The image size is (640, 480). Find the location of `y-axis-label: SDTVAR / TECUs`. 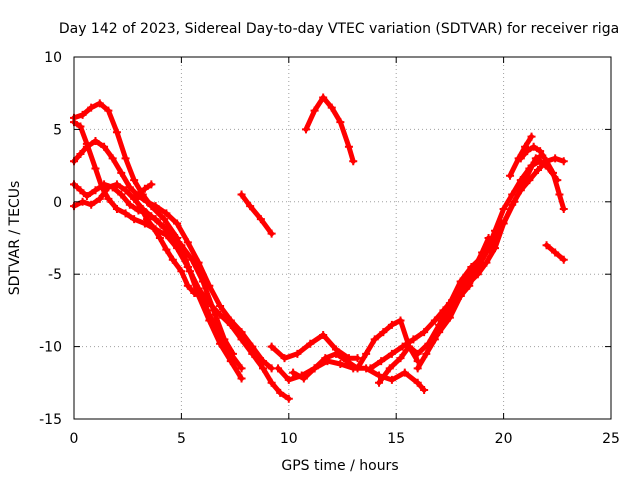

y-axis-label: SDTVAR / TECUs is located at coordinates (15, 238).